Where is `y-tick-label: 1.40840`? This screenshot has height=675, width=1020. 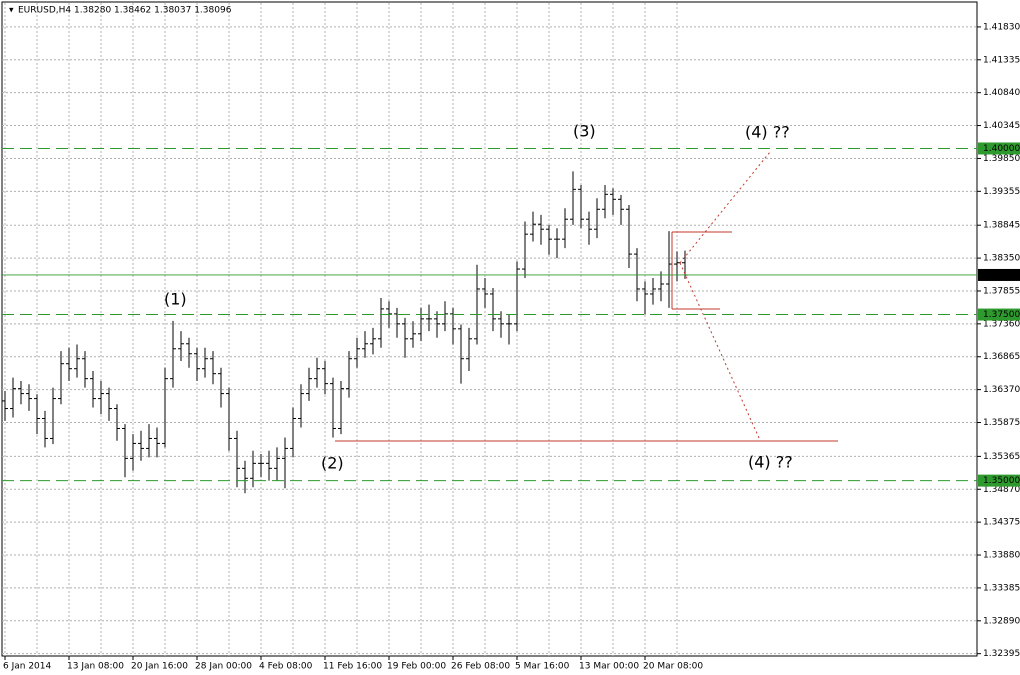
y-tick-label: 1.40840 is located at coordinates (1001, 93).